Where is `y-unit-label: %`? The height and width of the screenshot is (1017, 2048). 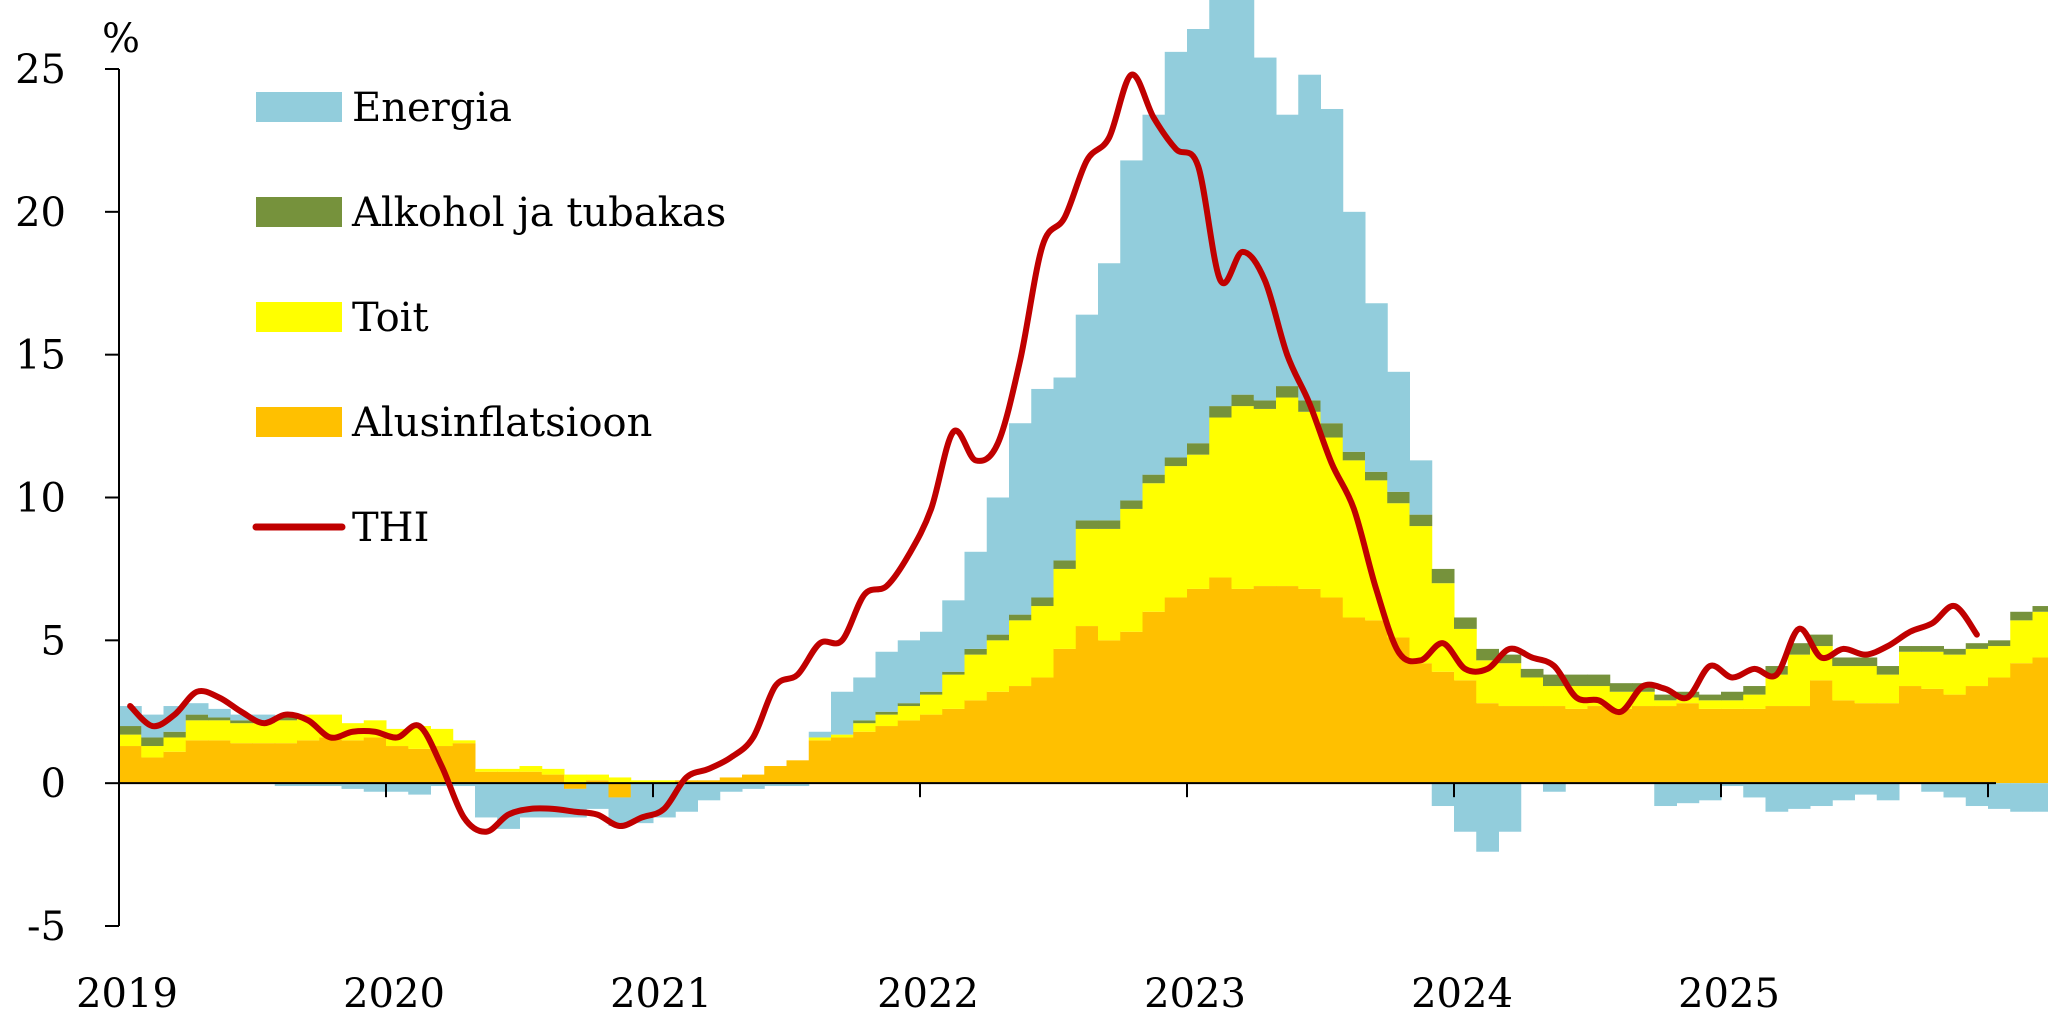
y-unit-label: % is located at coordinates (121, 39).